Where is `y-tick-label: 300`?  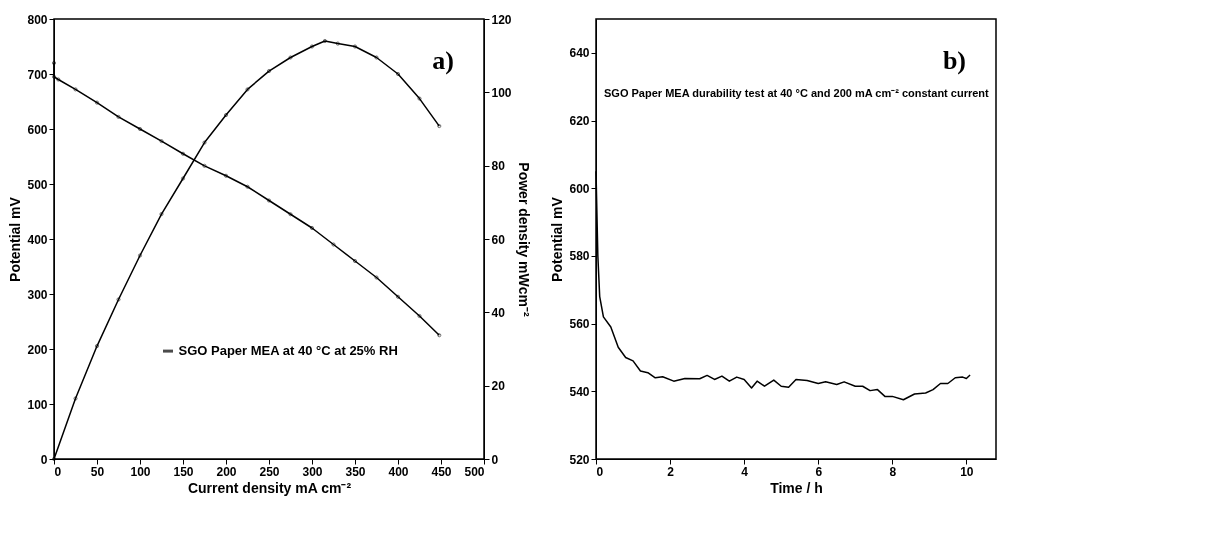 y-tick-label: 300 is located at coordinates (37, 294).